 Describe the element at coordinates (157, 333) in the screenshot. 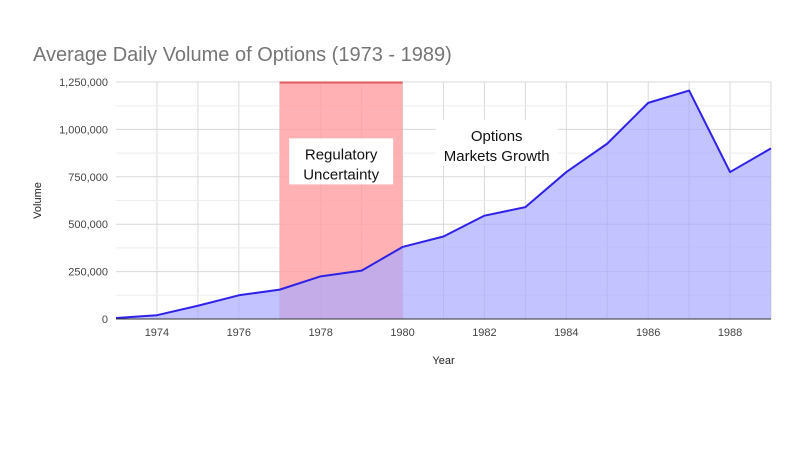

I see `x-tick-label: 1974` at that location.